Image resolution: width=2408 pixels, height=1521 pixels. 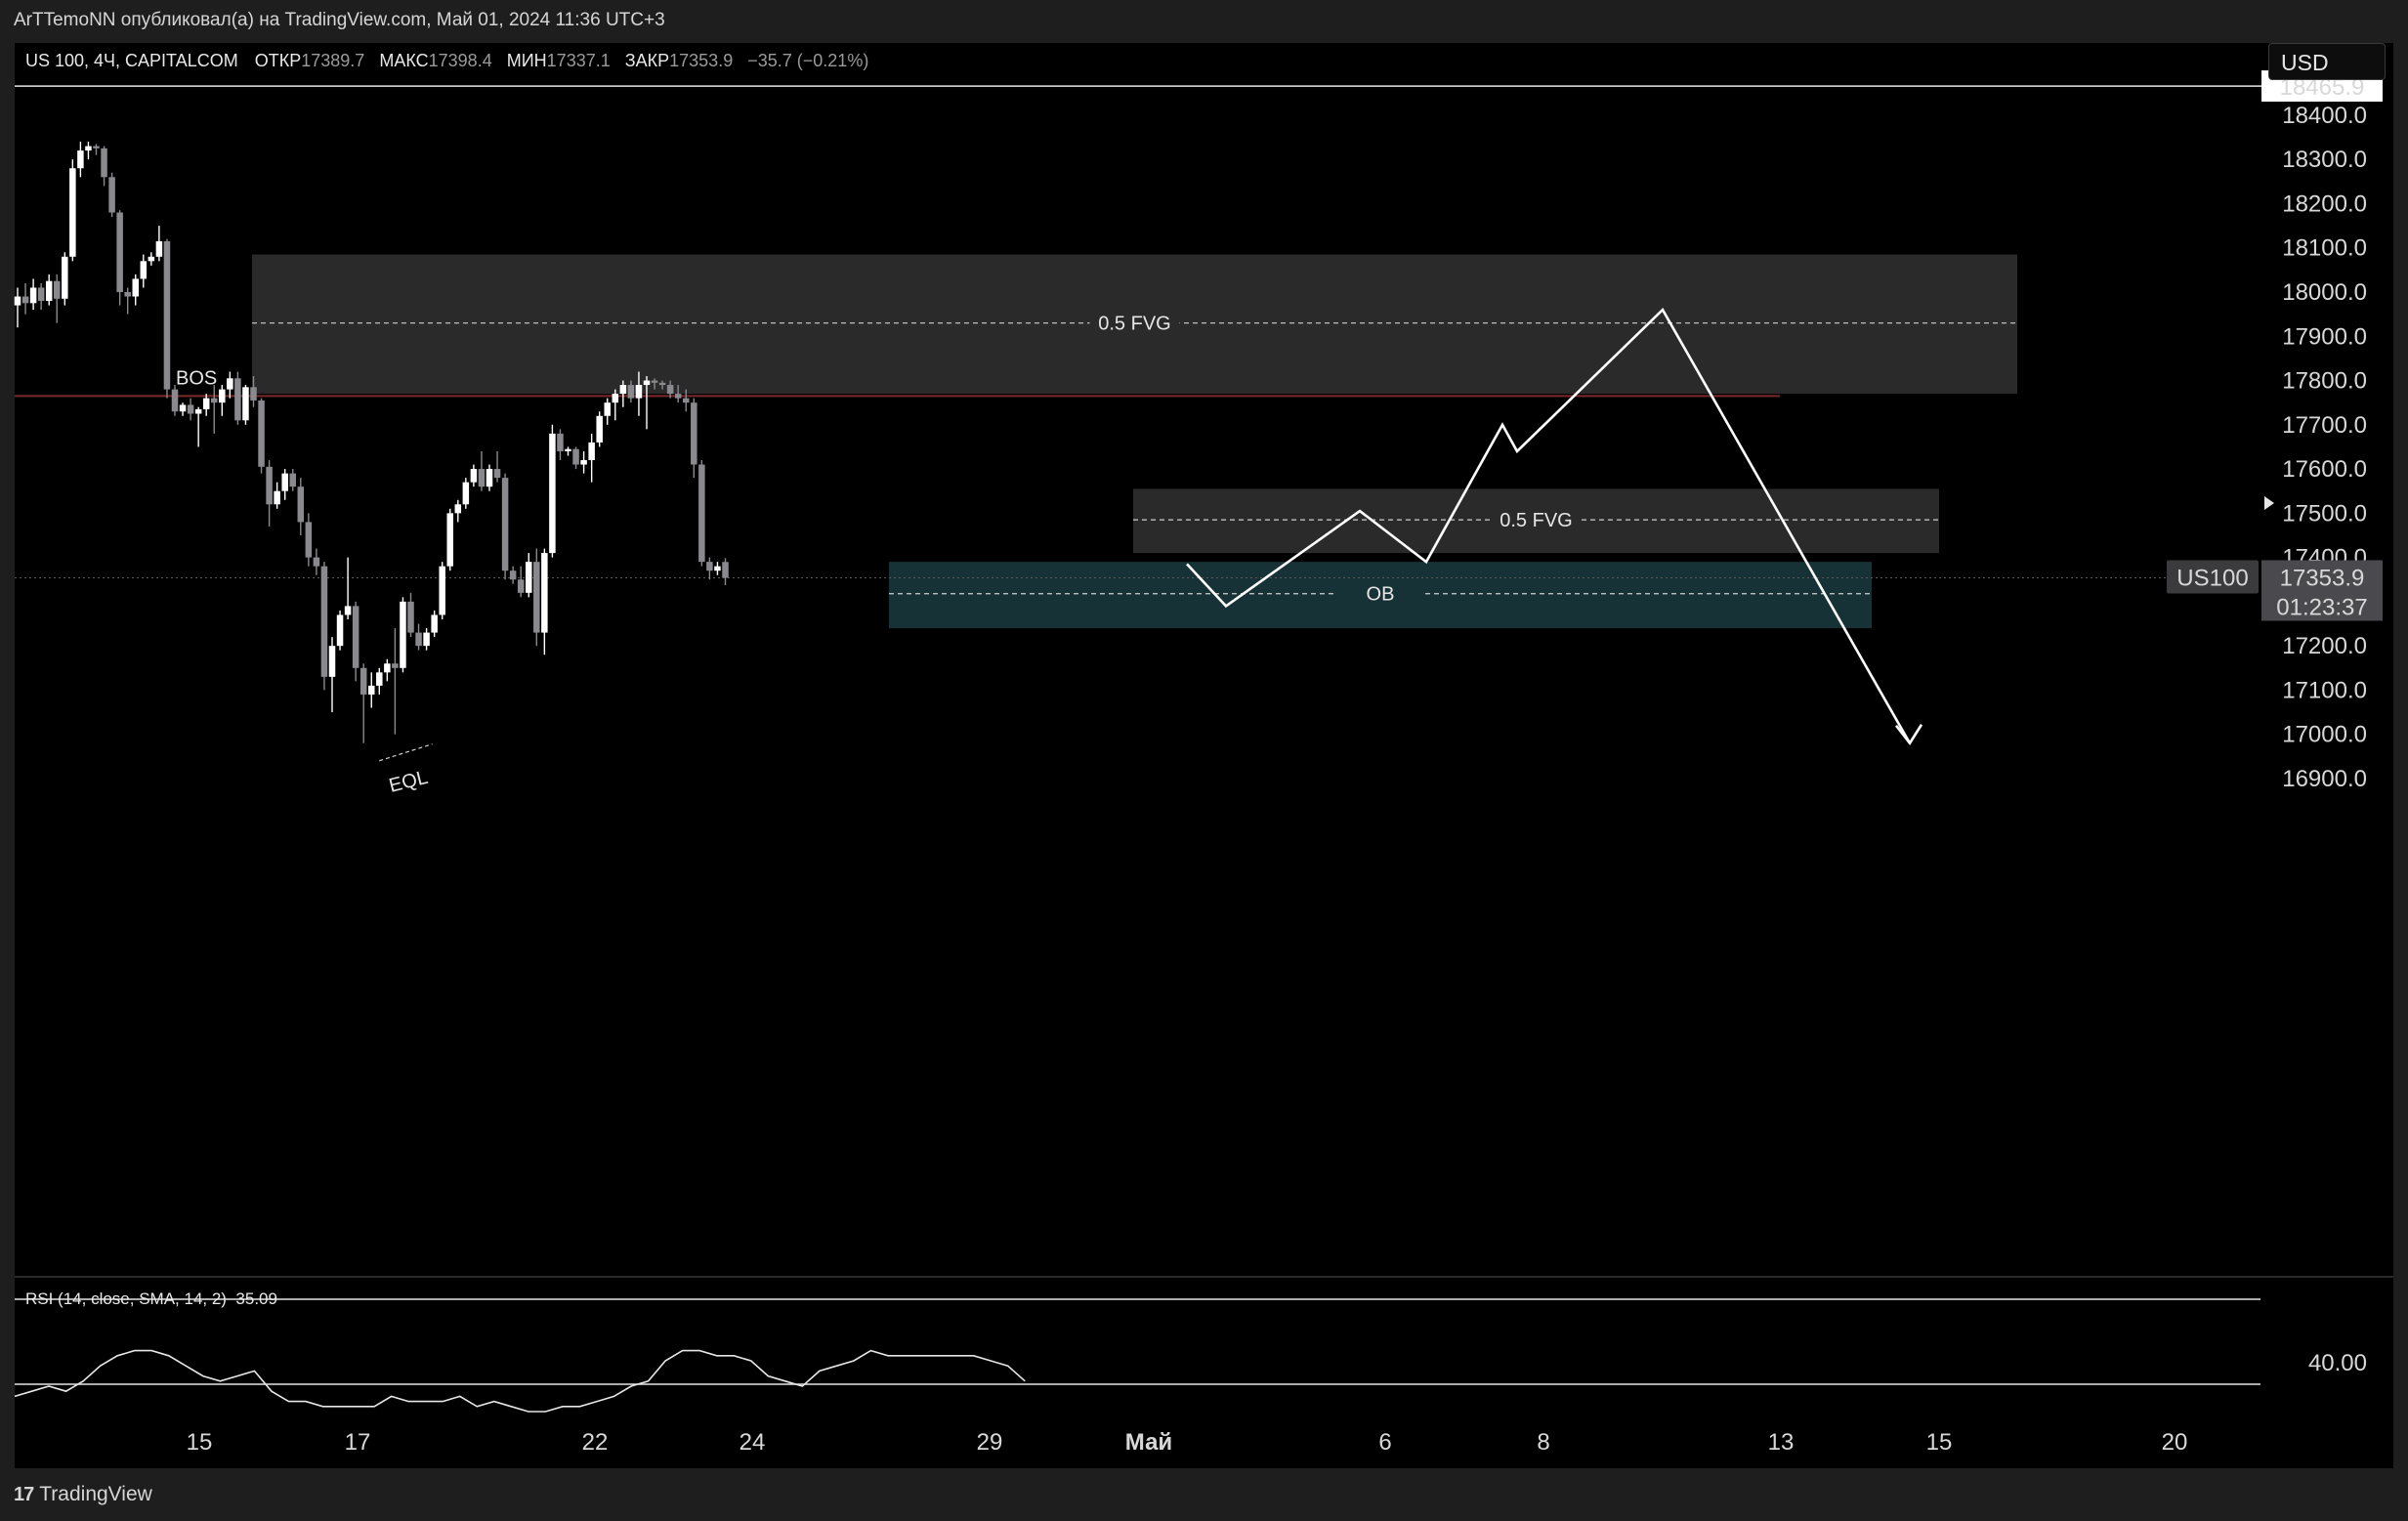 What do you see at coordinates (358, 1442) in the screenshot?
I see `time-tick-label: 17` at bounding box center [358, 1442].